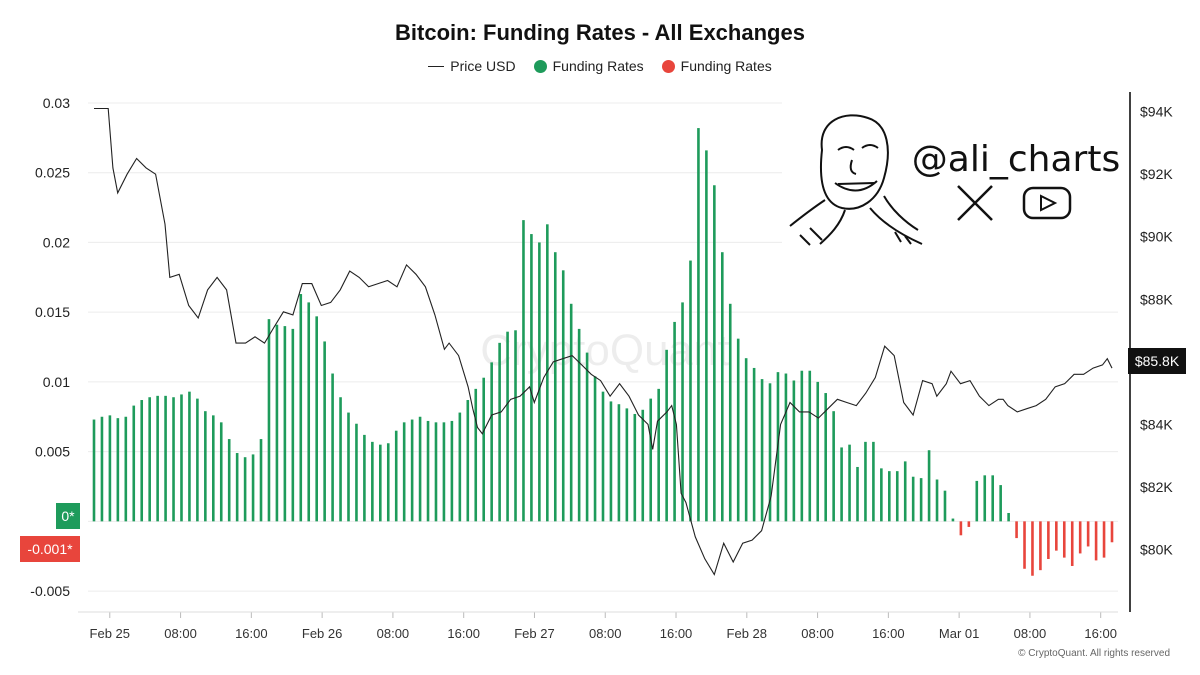 This screenshot has height=675, width=1200. I want to click on svg-text: $85.8K, so click(1157, 361).